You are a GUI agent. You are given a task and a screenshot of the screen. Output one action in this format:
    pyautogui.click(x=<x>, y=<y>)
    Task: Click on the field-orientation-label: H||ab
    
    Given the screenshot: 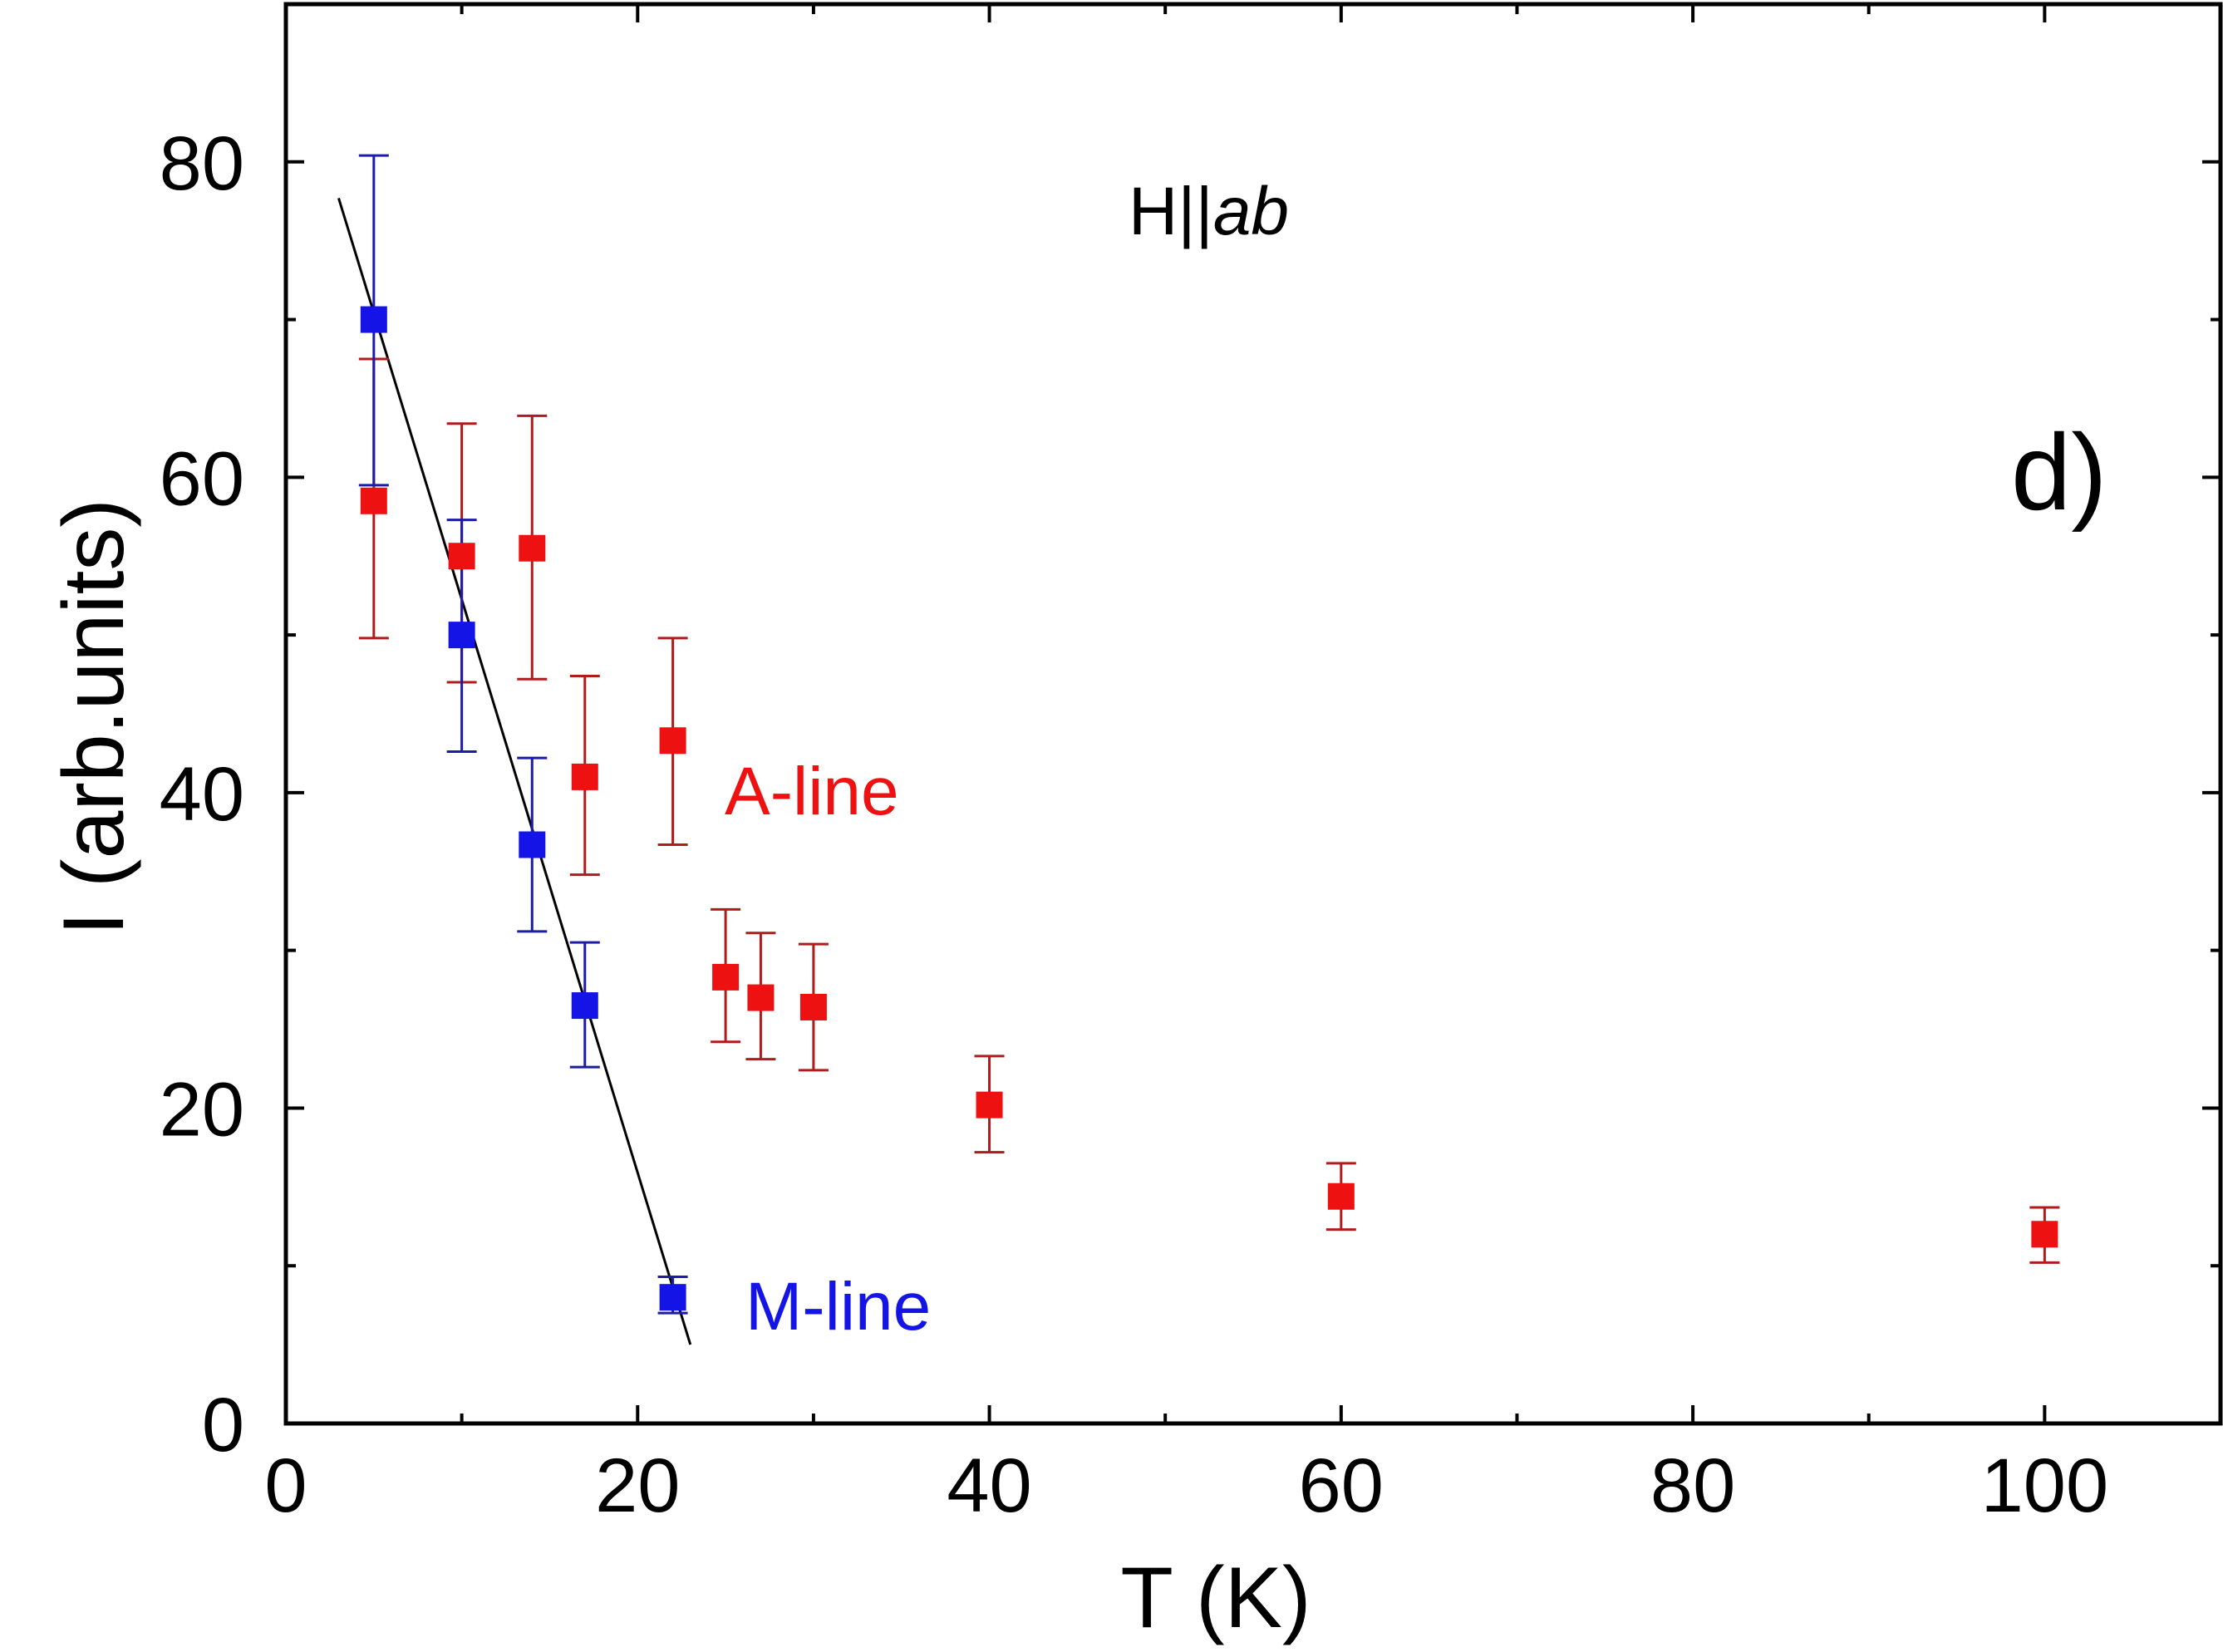 What is the action you would take?
    pyautogui.click(x=1209, y=211)
    